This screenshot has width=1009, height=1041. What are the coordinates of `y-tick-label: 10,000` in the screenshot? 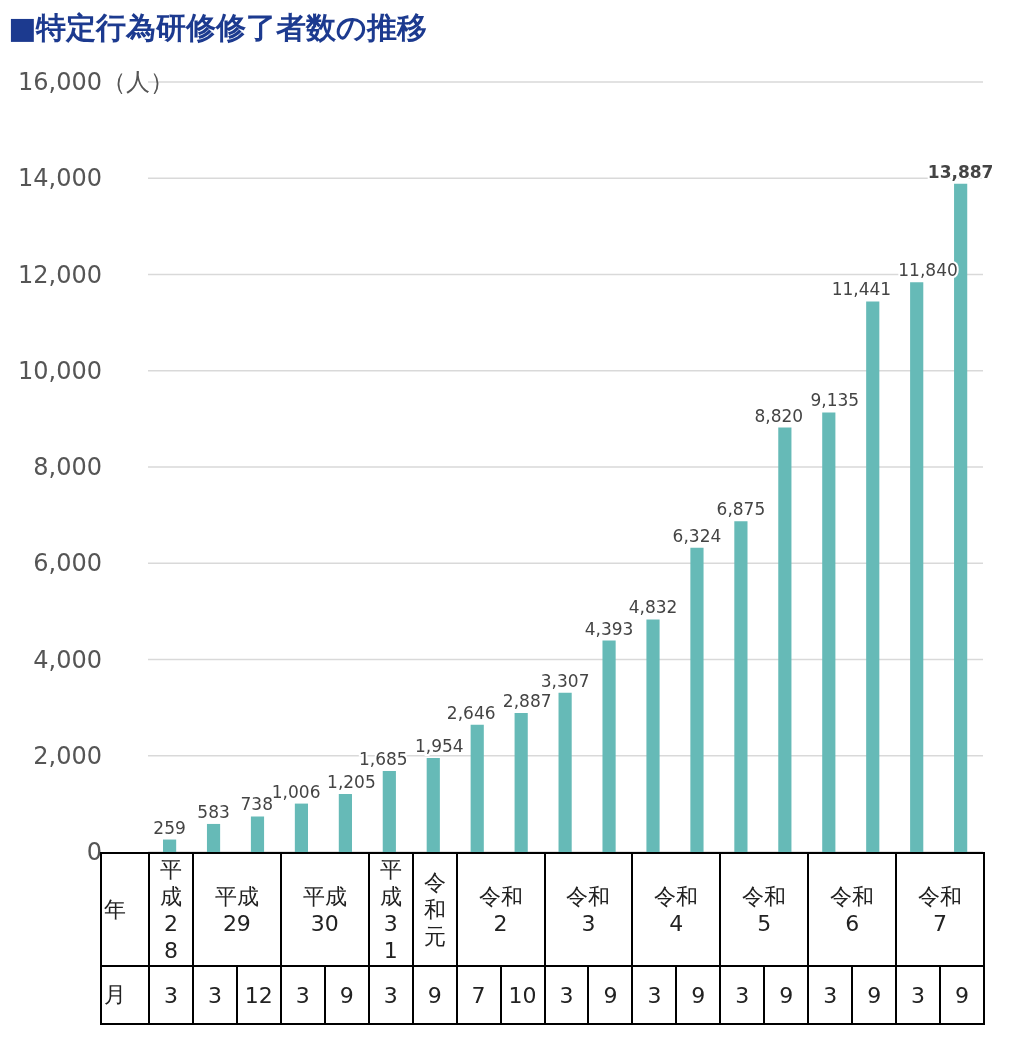 It's located at (60, 370).